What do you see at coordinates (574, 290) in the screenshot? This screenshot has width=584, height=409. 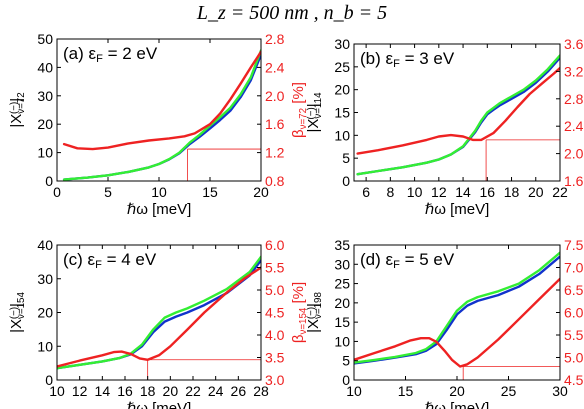 I see `y2-tick-label: 6.5` at bounding box center [574, 290].